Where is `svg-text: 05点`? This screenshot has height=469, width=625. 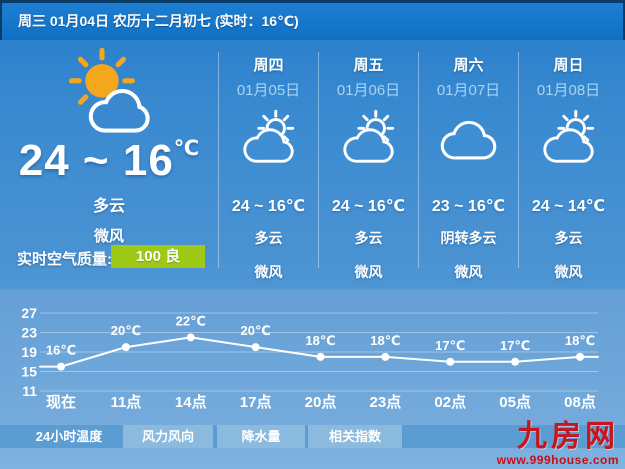 svg-text: 05点 is located at coordinates (515, 402).